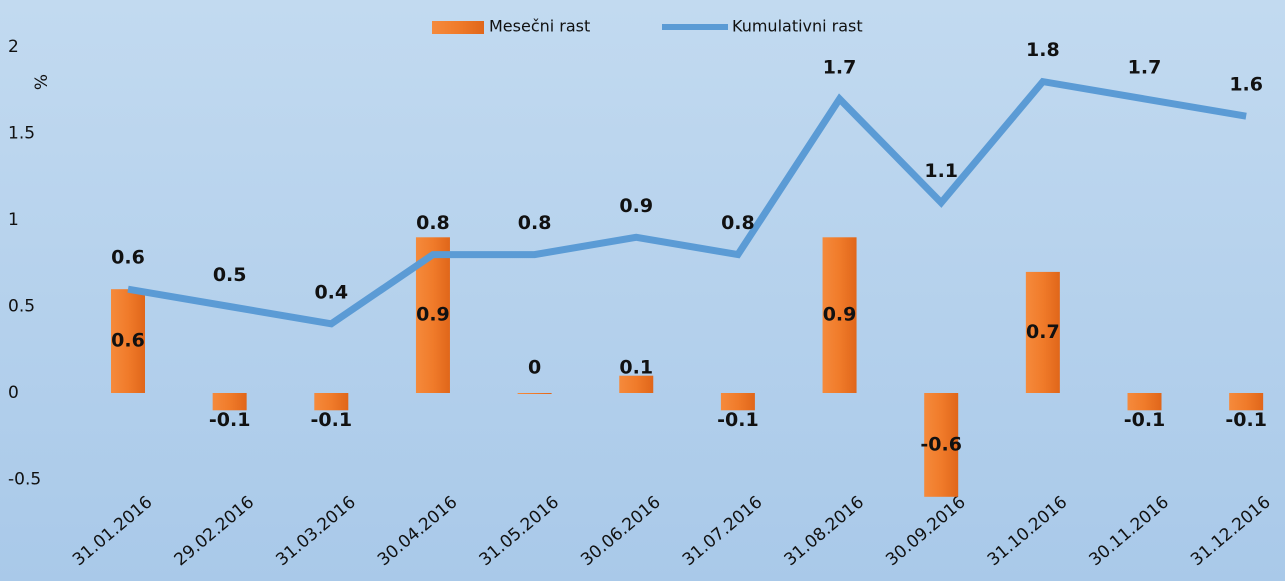 The height and width of the screenshot is (581, 1285). Describe the element at coordinates (13, 393) in the screenshot. I see `y-tick-label: 0` at that location.